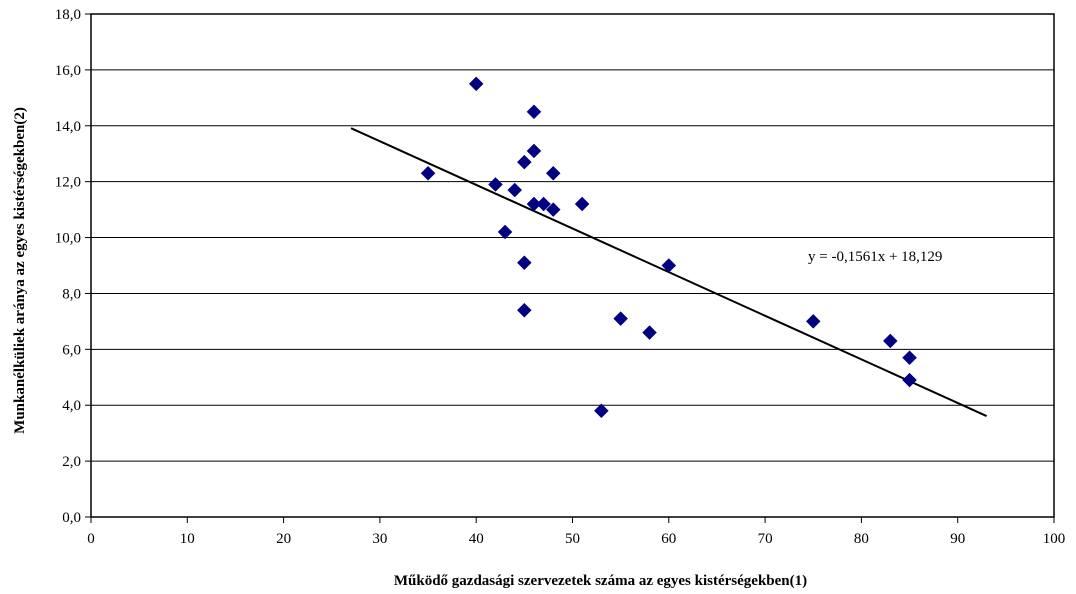  What do you see at coordinates (765, 539) in the screenshot?
I see `x-tick-label: 70` at bounding box center [765, 539].